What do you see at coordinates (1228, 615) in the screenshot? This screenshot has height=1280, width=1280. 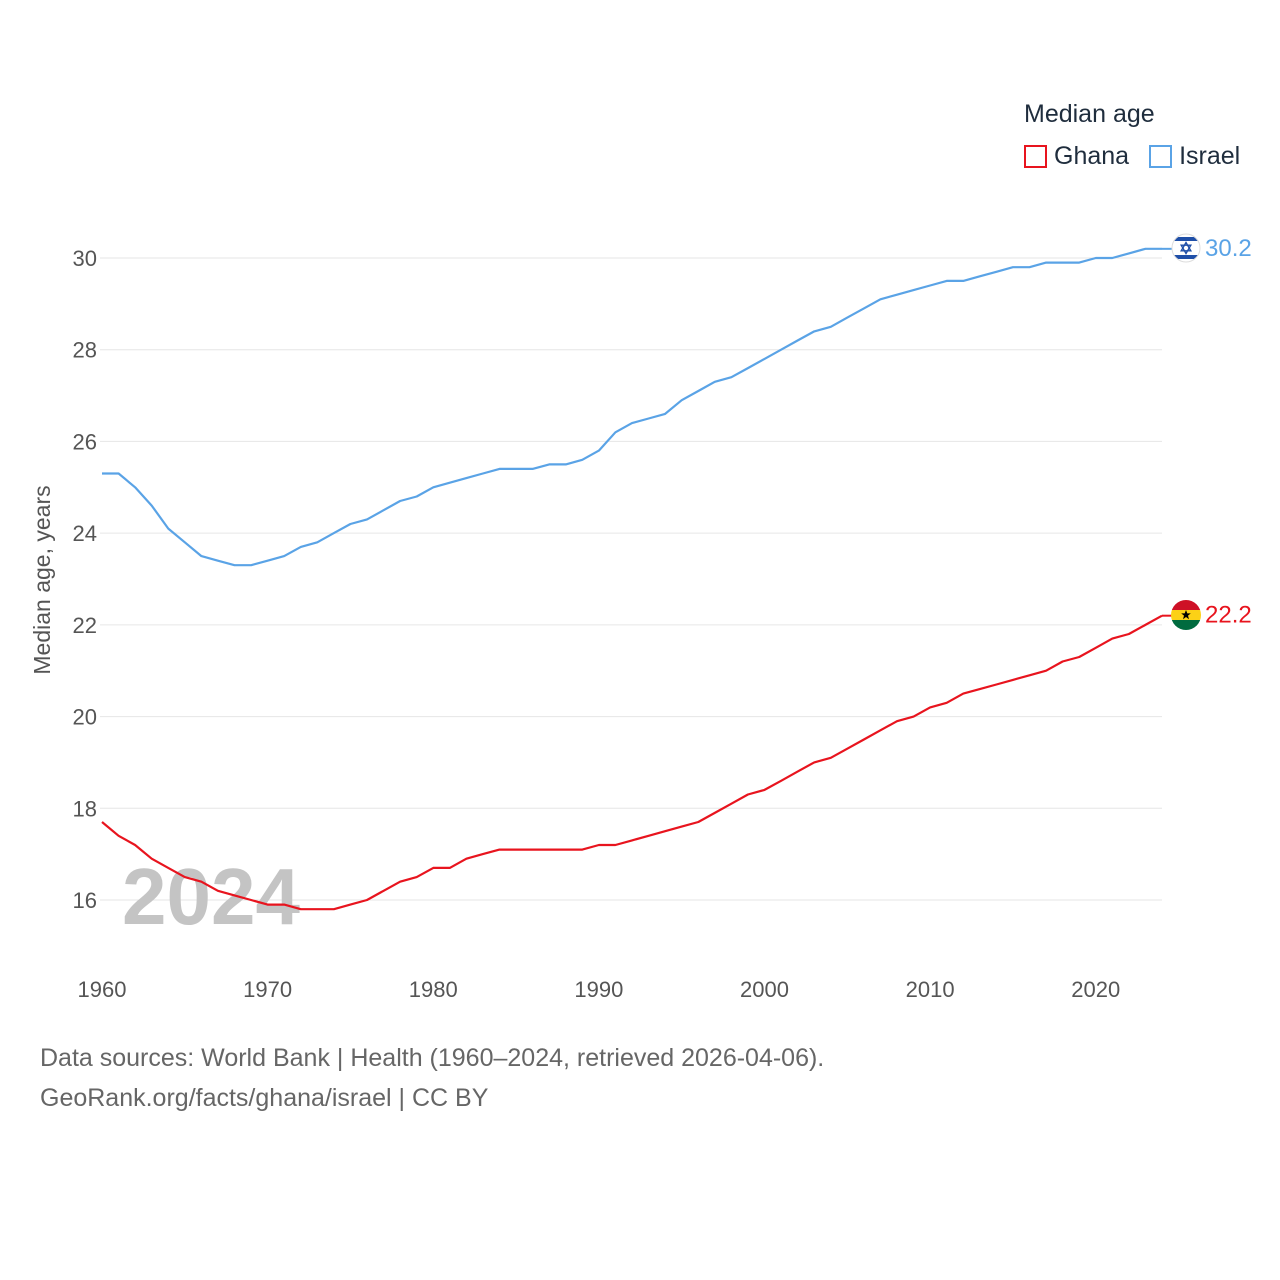 I see `end-value-label-ghana: 22.2` at bounding box center [1228, 615].